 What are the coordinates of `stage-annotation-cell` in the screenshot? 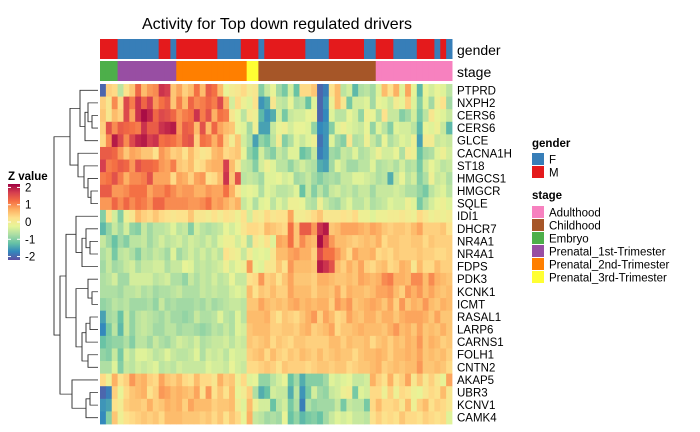 It's located at (338, 71).